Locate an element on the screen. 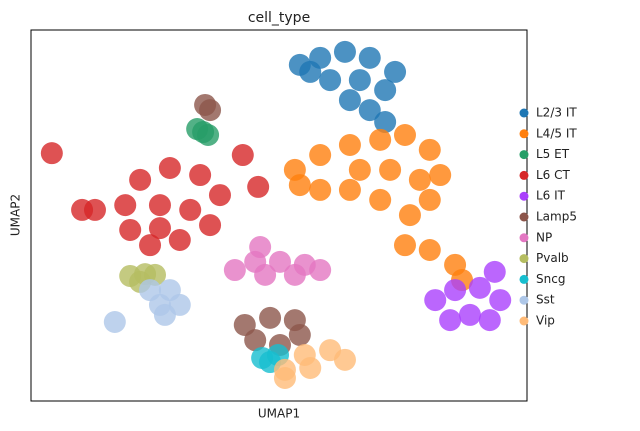  y-axis-label: UMAP2 is located at coordinates (16, 215).